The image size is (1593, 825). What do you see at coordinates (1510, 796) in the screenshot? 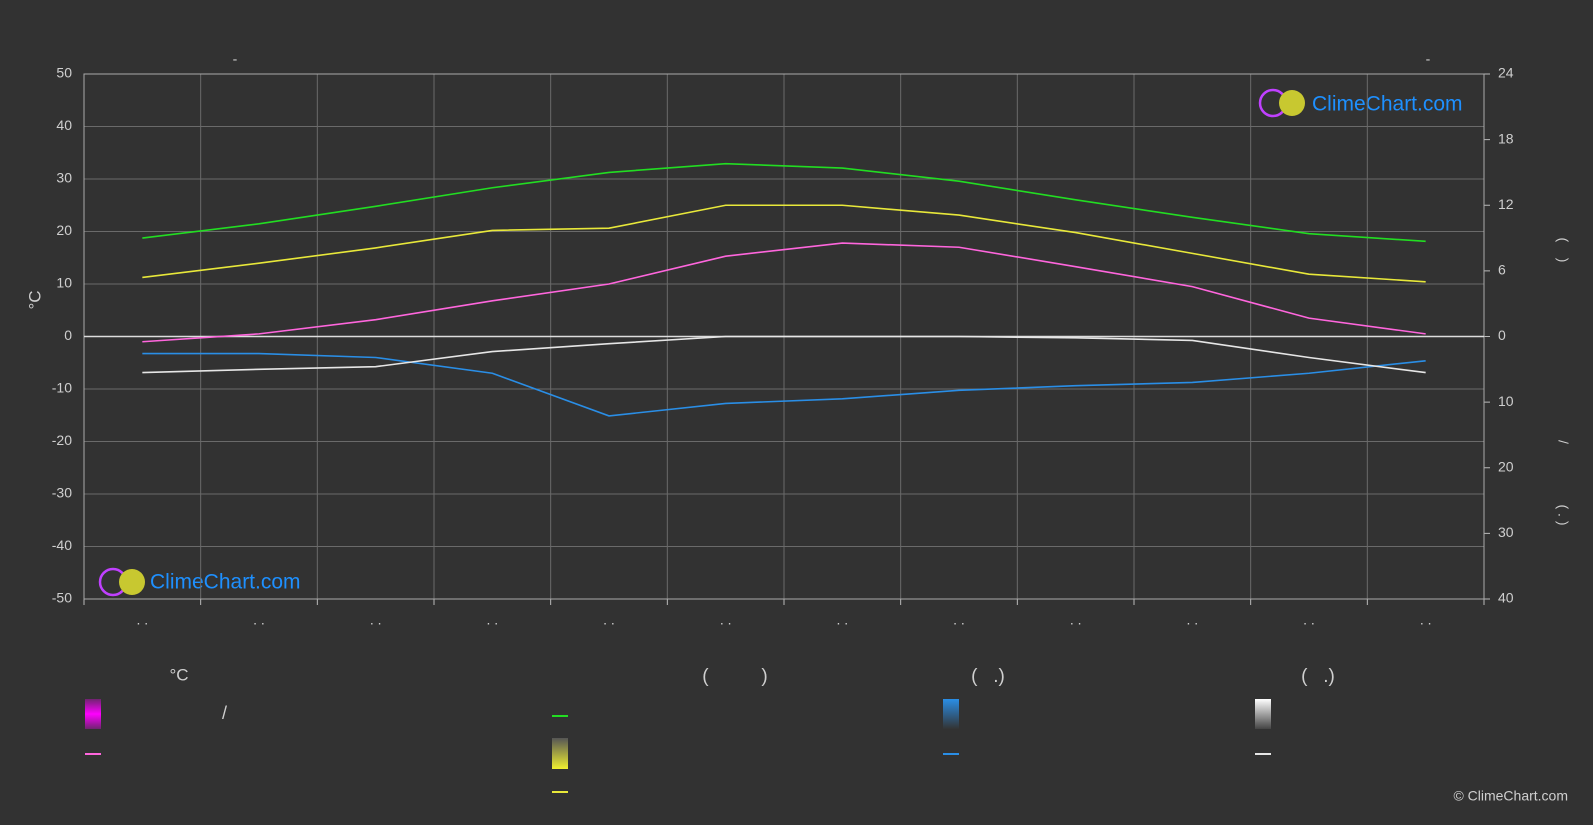
I see `copyright: © ClimeChart.com` at bounding box center [1510, 796].